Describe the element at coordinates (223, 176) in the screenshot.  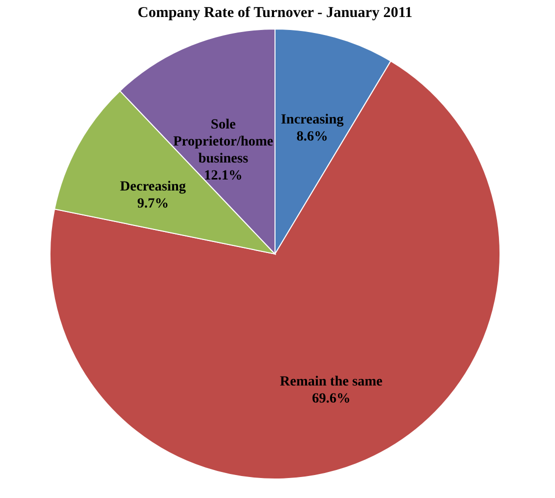
I see `data-label: 12.1%` at that location.